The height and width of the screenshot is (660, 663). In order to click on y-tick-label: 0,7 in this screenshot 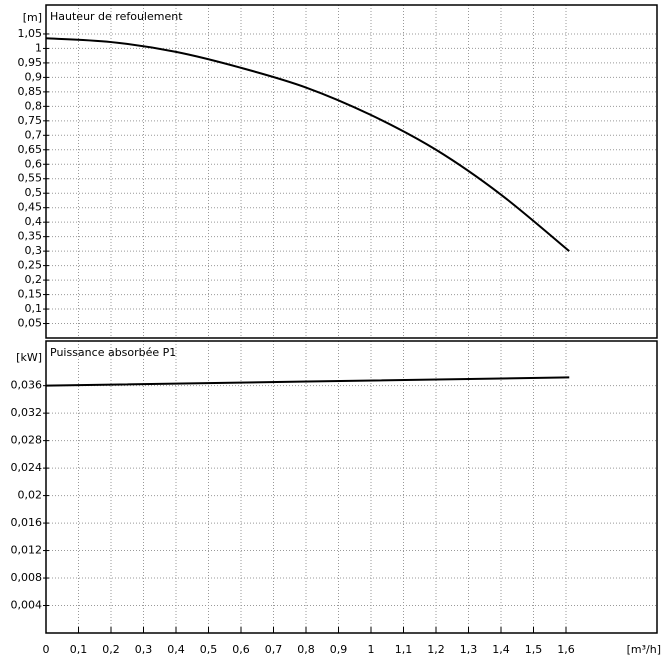, I will do `click(34, 134)`.